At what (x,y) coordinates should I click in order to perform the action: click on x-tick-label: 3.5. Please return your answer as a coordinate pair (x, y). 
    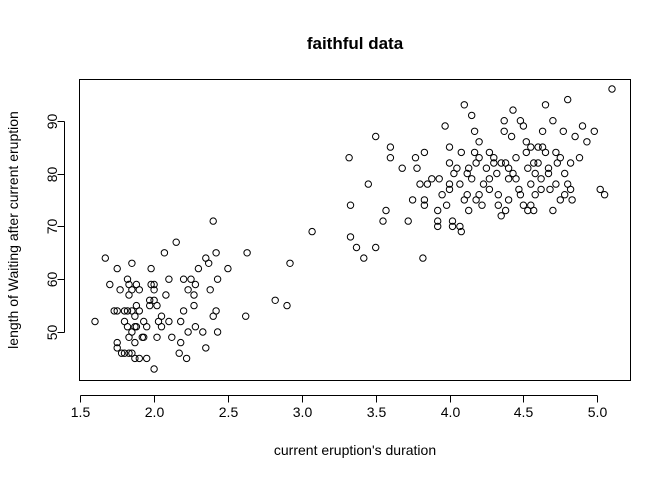
    Looking at the image, I should click on (377, 412).